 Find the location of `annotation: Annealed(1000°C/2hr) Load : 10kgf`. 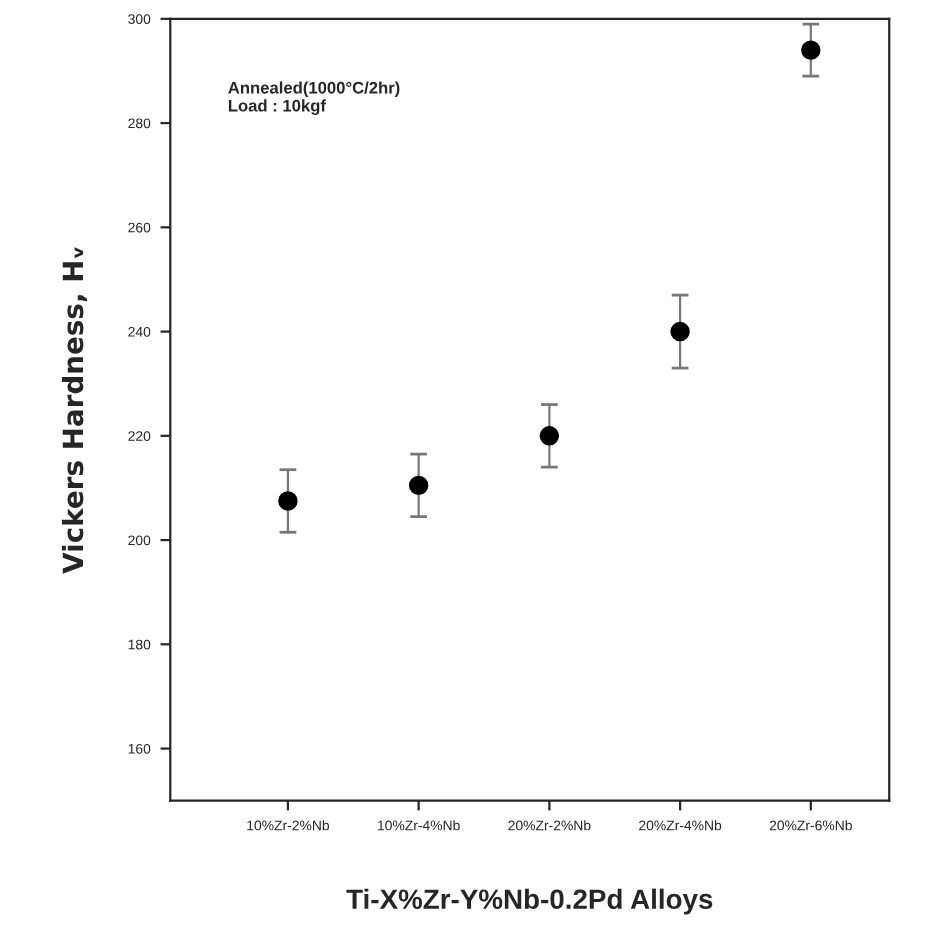

annotation: Annealed(1000°C/2hr) Load : 10kgf is located at coordinates (314, 98).